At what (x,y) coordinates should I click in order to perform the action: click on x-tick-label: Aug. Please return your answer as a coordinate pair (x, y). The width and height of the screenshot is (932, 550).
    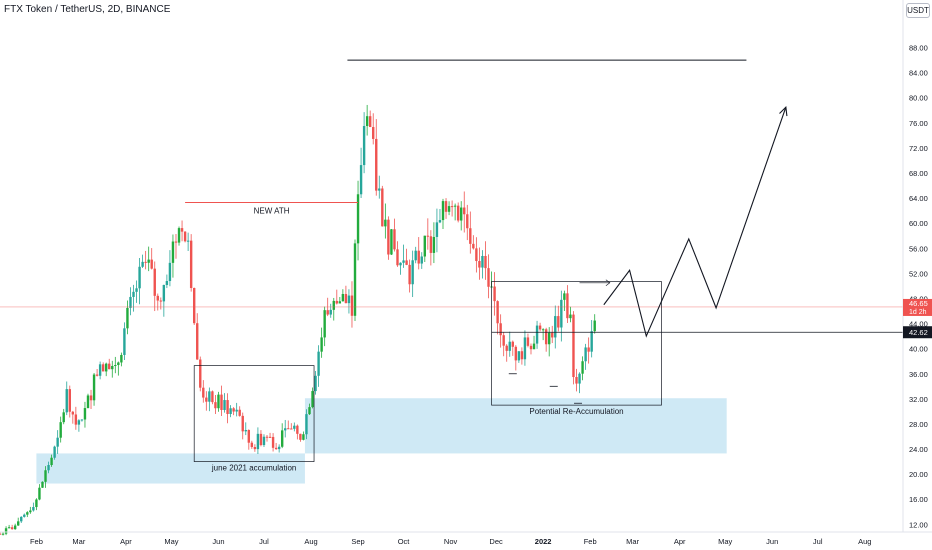
    Looking at the image, I should click on (310, 541).